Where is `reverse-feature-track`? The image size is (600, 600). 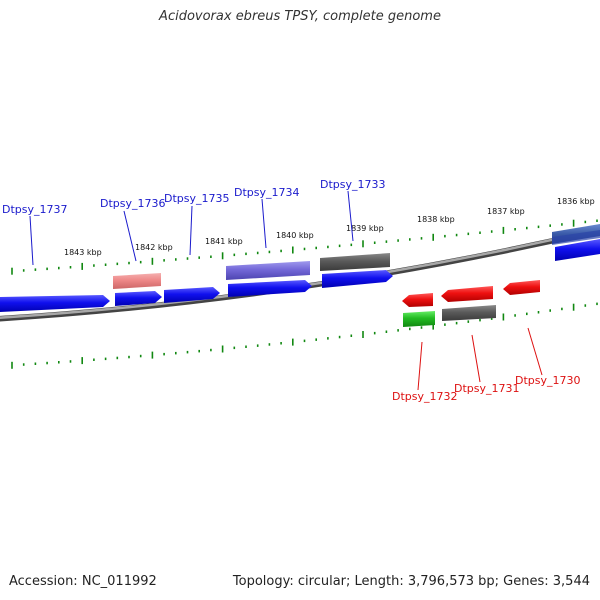
reverse-feature-track is located at coordinates (449, 316).